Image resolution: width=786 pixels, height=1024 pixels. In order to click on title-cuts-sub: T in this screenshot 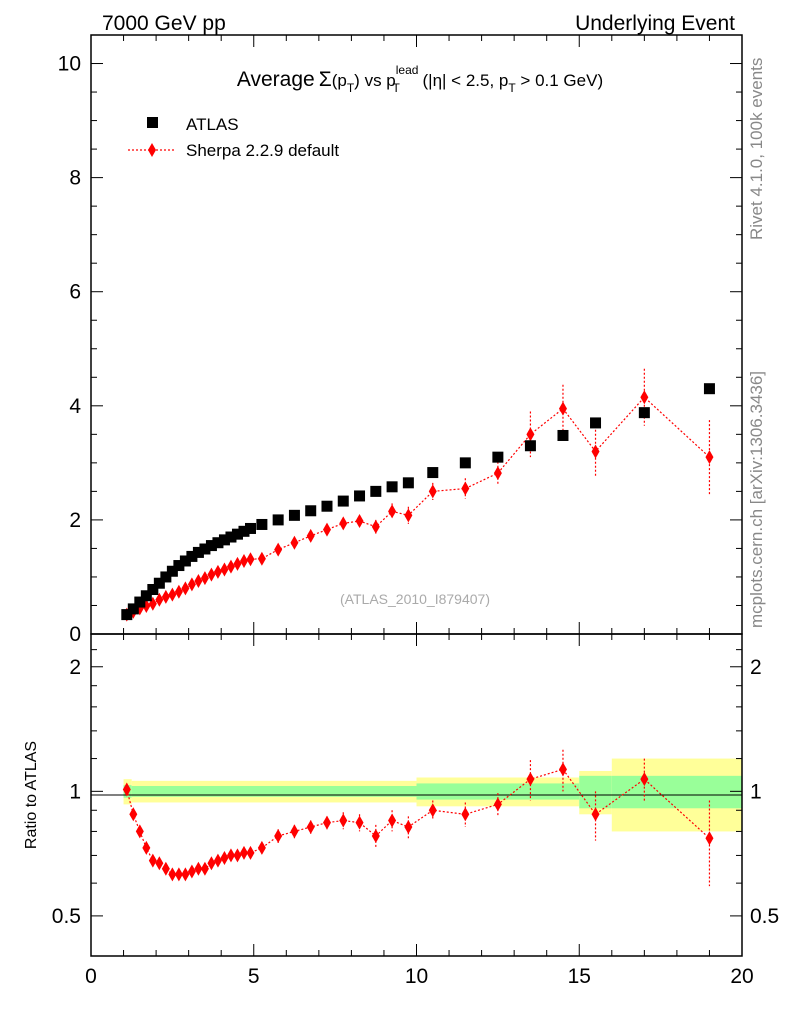, I will do `click(512, 88)`.